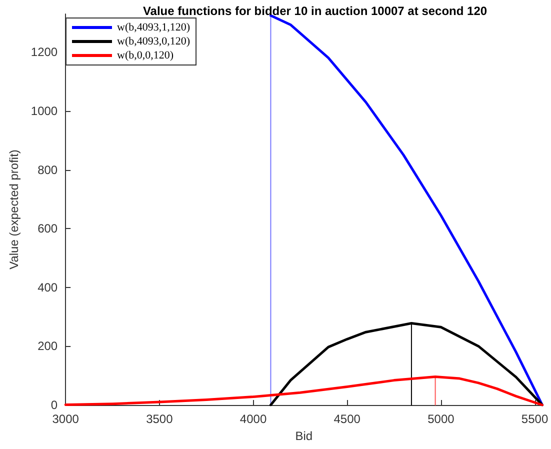  I want to click on y-tick-label: 400, so click(48, 287).